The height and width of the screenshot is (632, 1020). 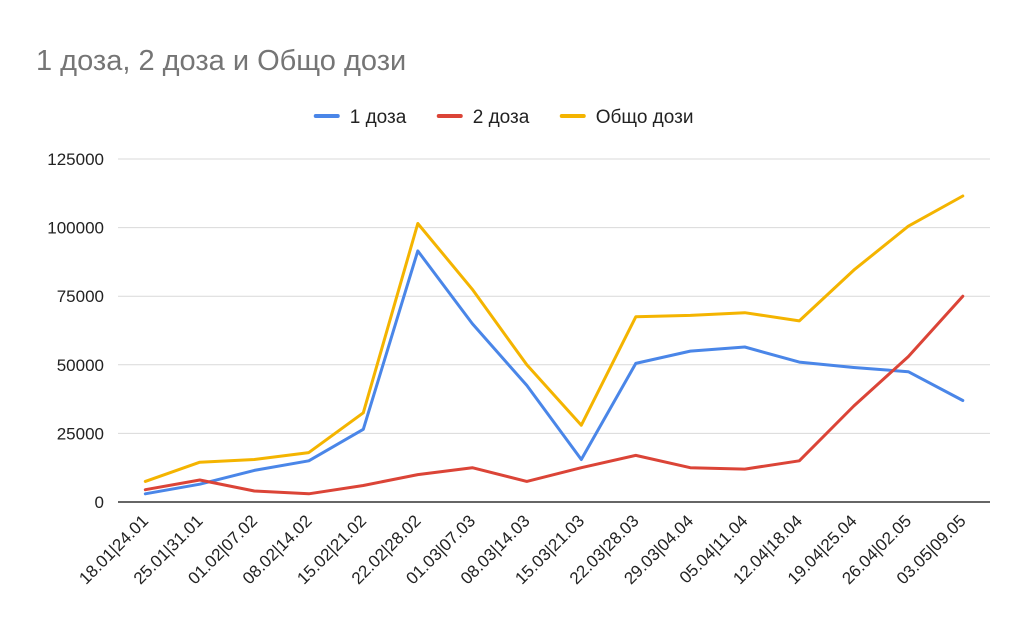 I want to click on legend-label: 2 доза, so click(x=501, y=117).